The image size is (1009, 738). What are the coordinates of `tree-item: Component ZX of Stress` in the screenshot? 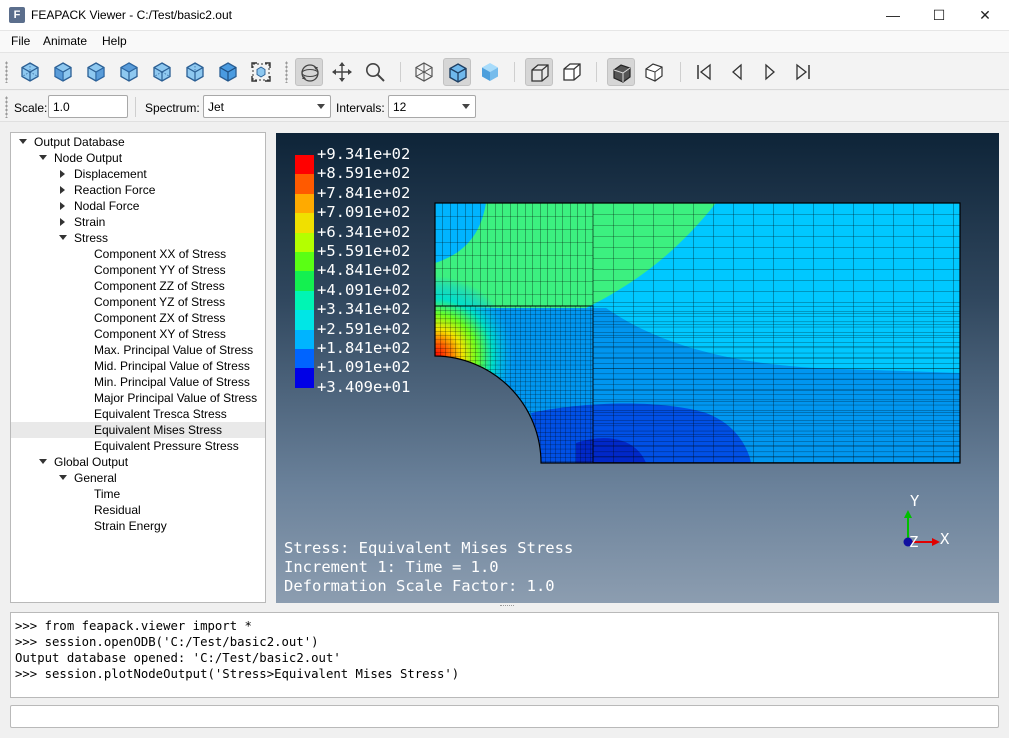 It's located at (138, 318).